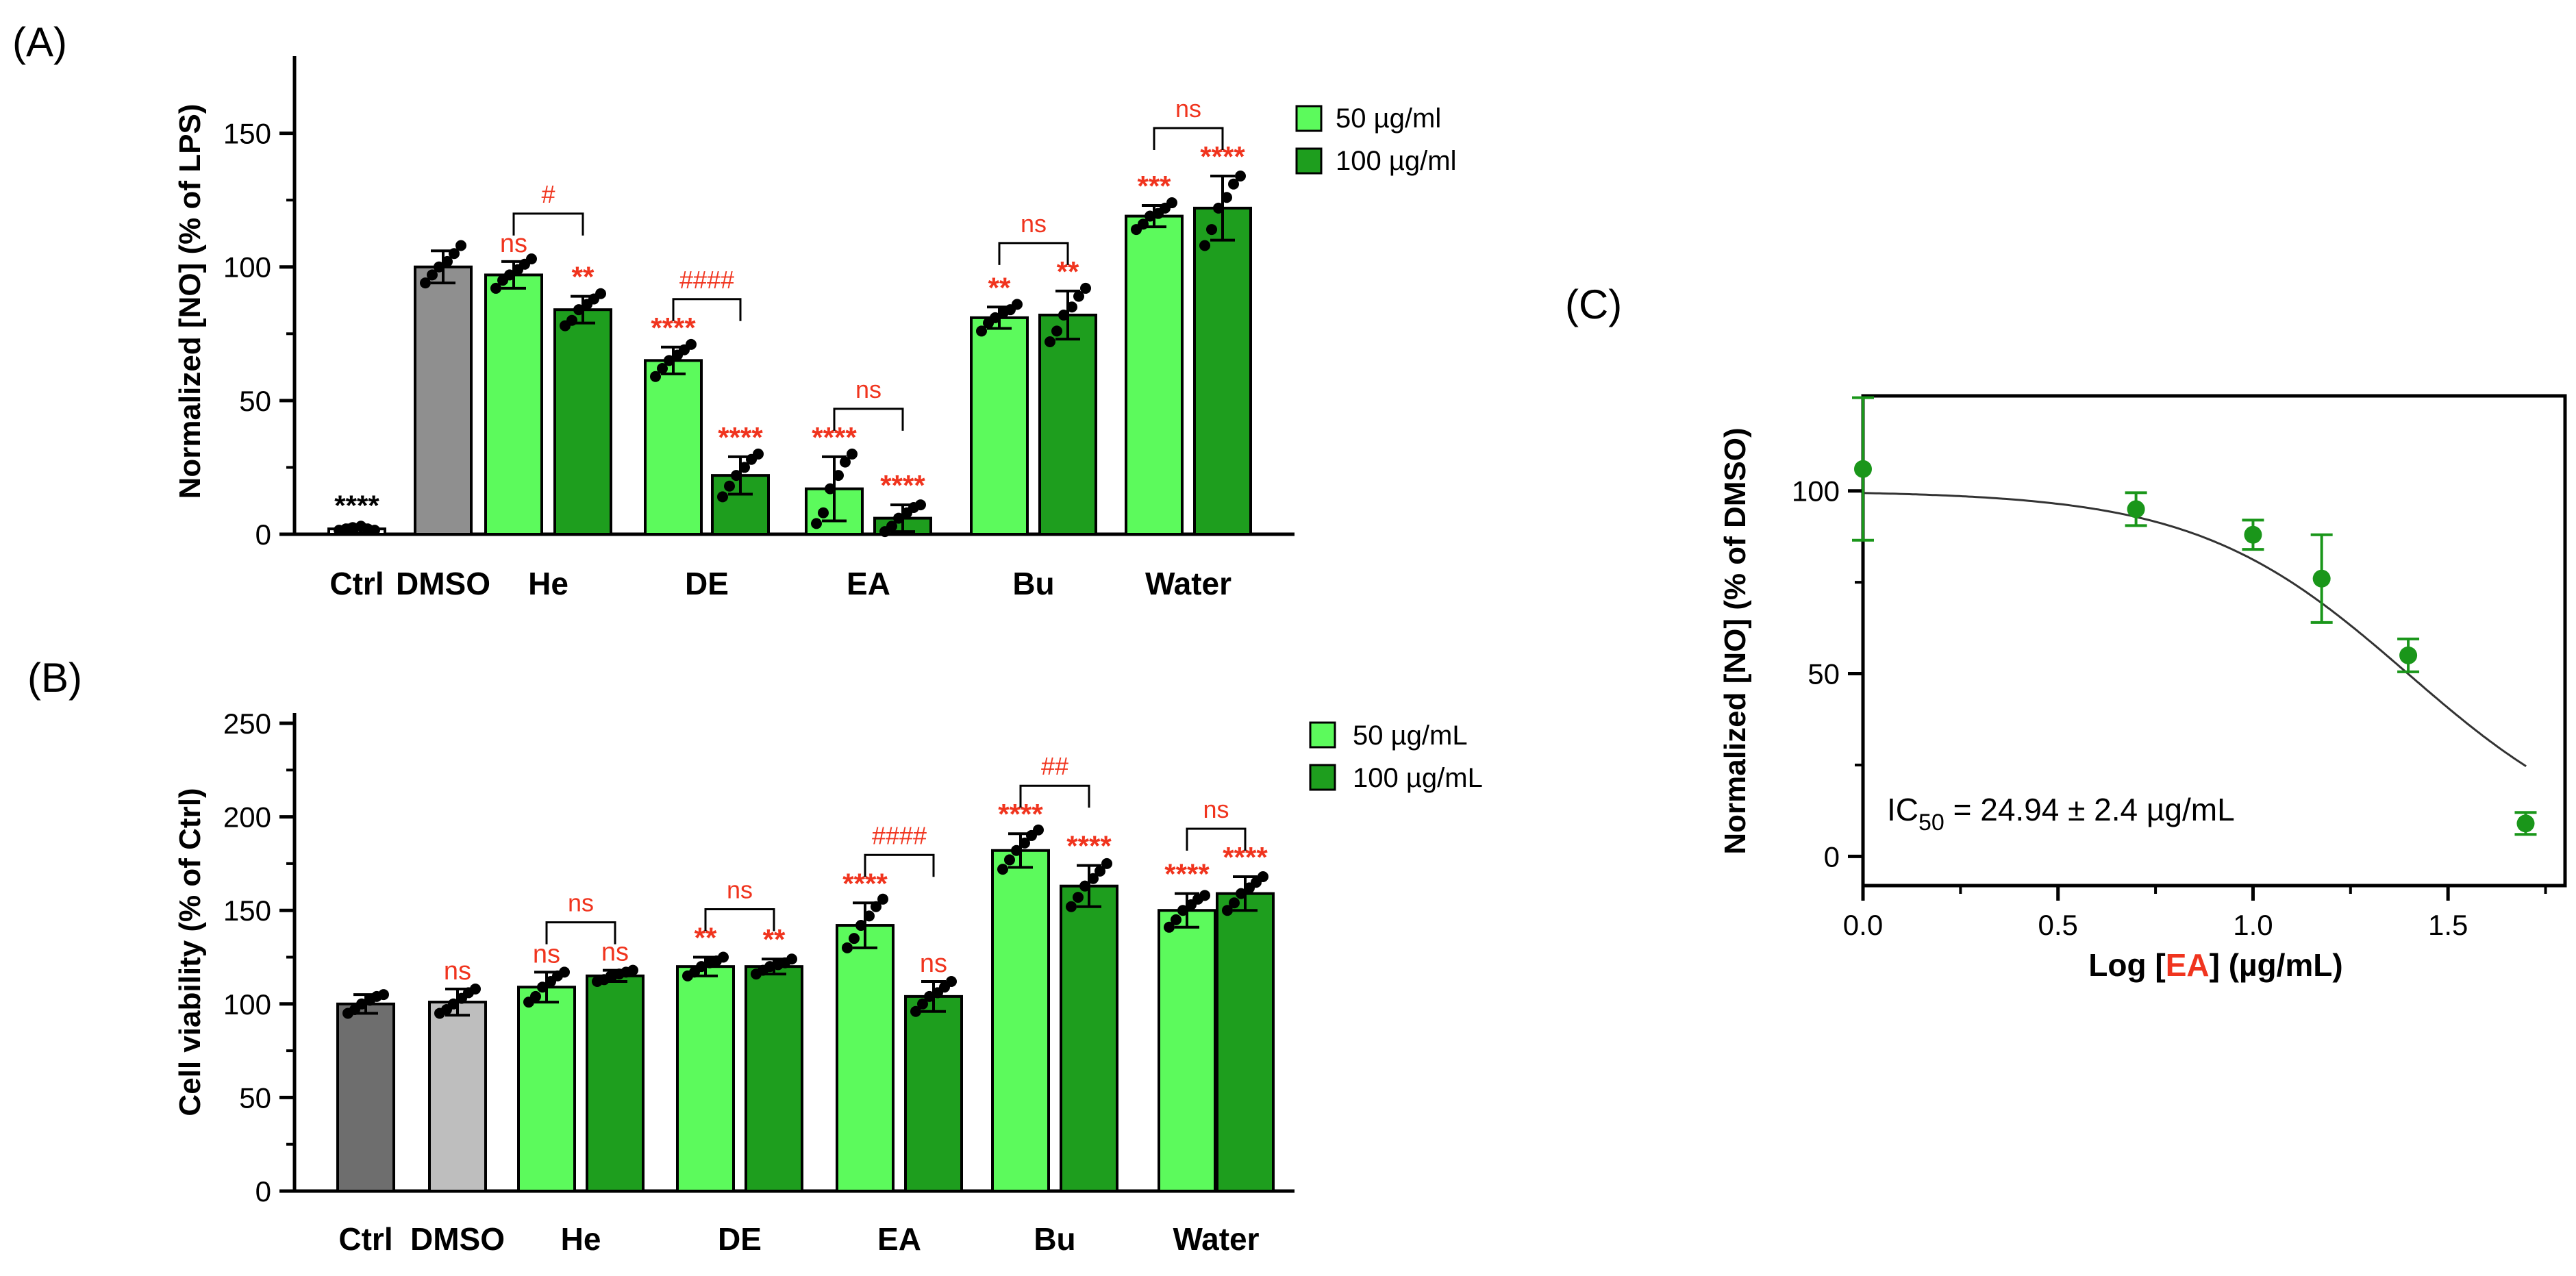 This screenshot has height=1276, width=2576. I want to click on bracket-label: ####, so click(899, 835).